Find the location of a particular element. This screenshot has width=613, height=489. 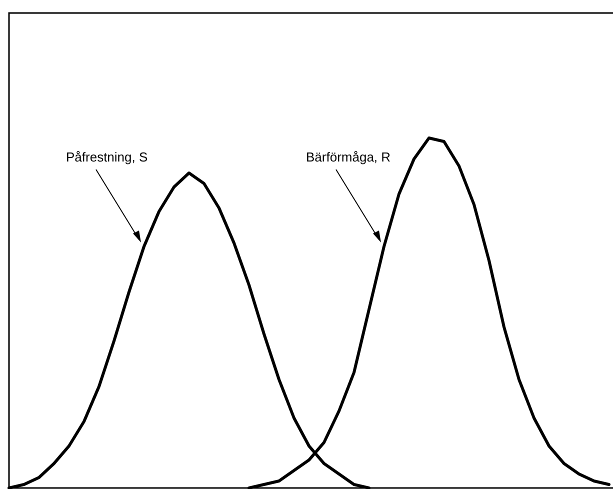

series-label: Bärförmåga, R is located at coordinates (348, 157).